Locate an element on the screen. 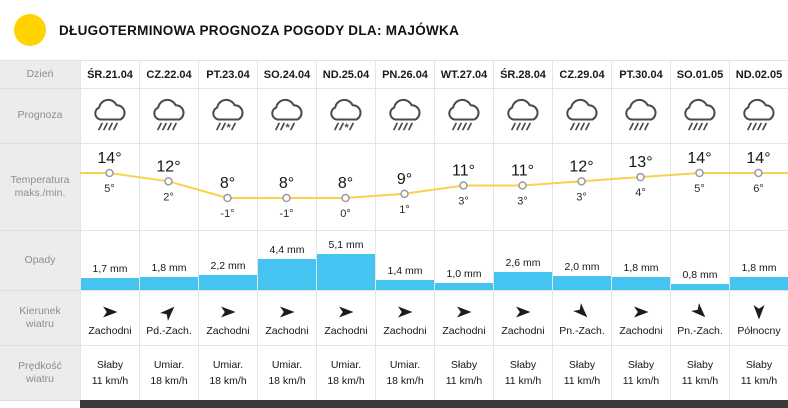  day-label: PT.23.04 is located at coordinates (228, 75).